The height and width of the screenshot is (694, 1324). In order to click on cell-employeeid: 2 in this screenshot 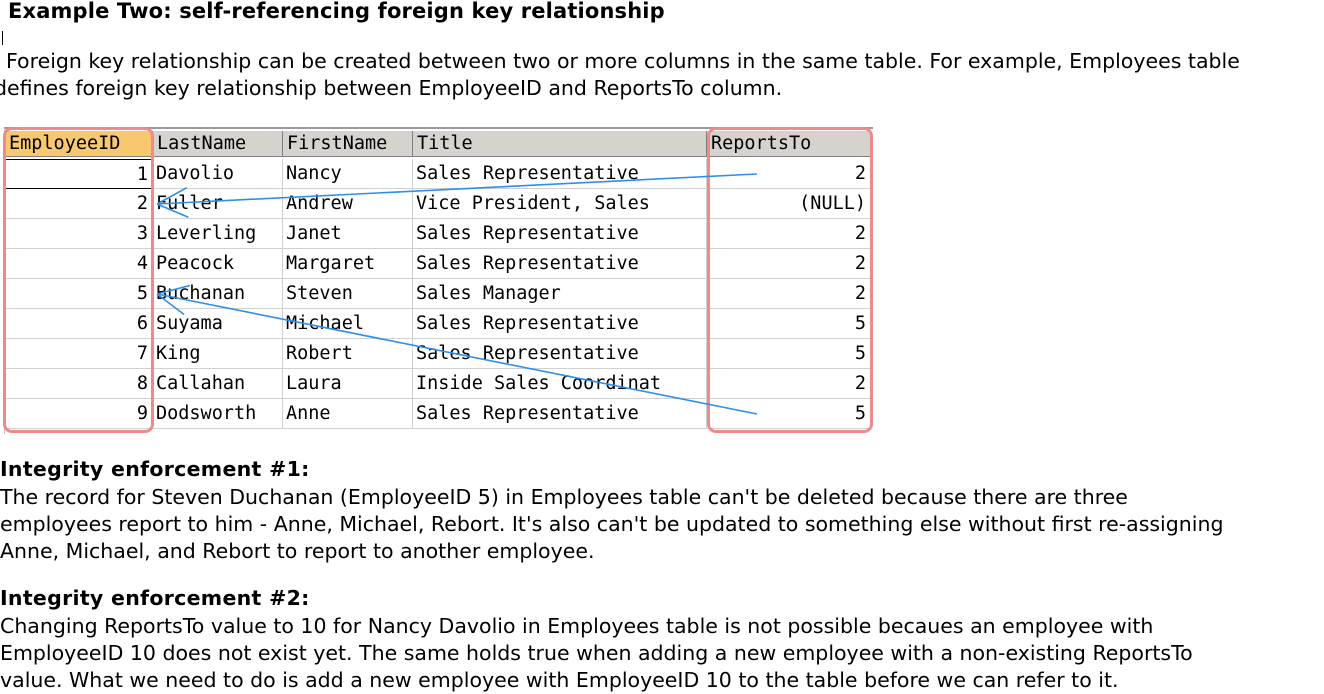, I will do `click(79, 204)`.